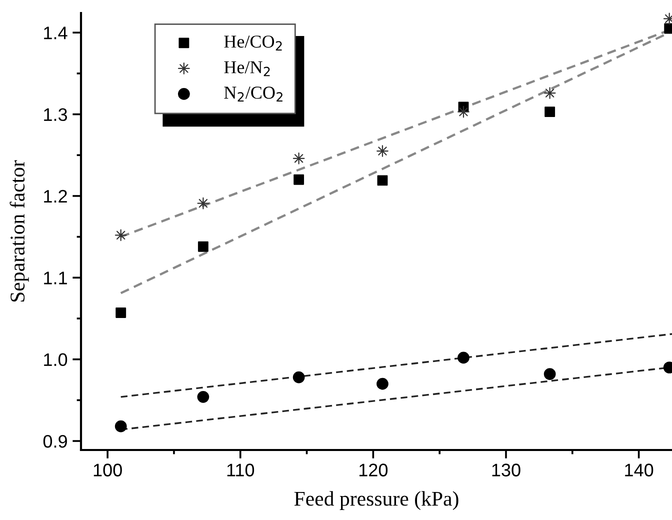 This screenshot has width=672, height=520. I want to click on y-tick-label: 1.1, so click(55, 278).